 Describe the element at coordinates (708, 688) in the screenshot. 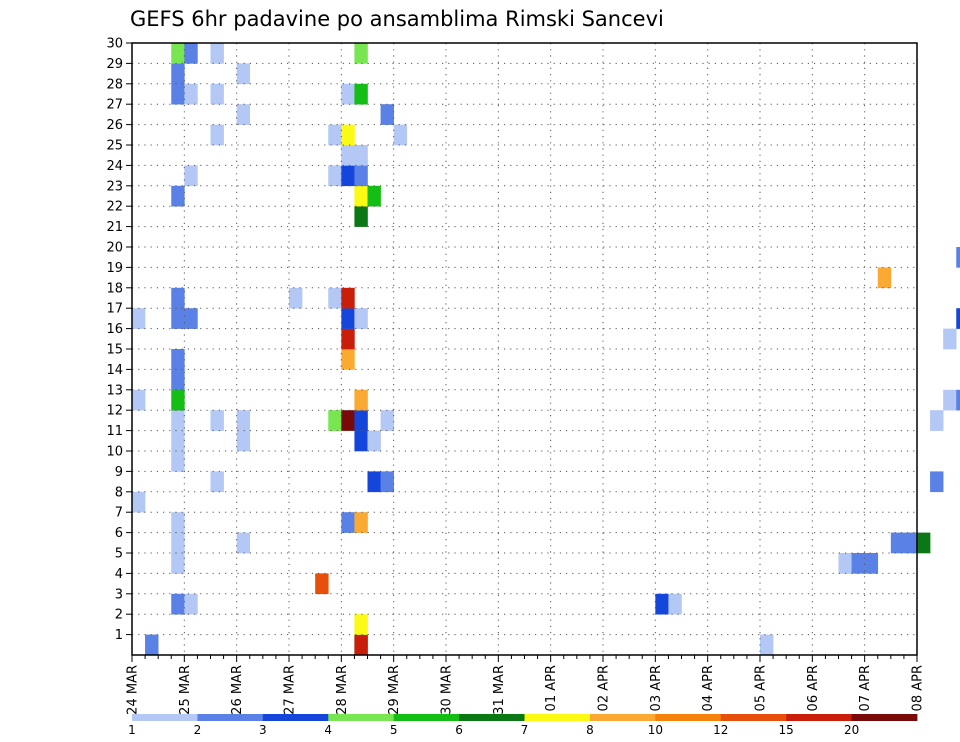

I see `x-tick-label: 04 APR` at that location.